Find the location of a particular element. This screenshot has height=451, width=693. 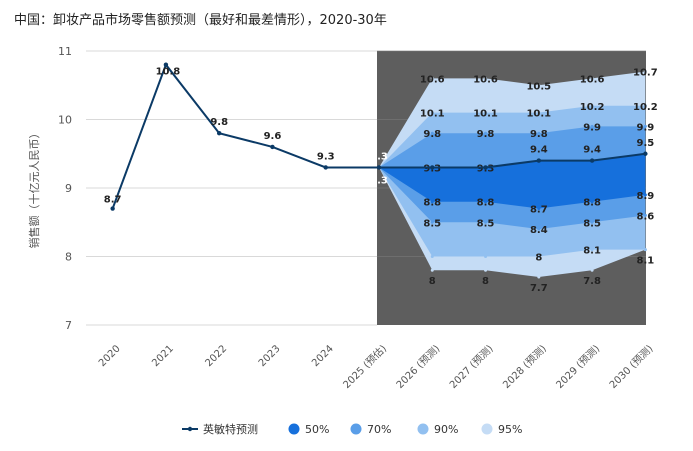

series-value-label: 9.3 is located at coordinates (326, 156).